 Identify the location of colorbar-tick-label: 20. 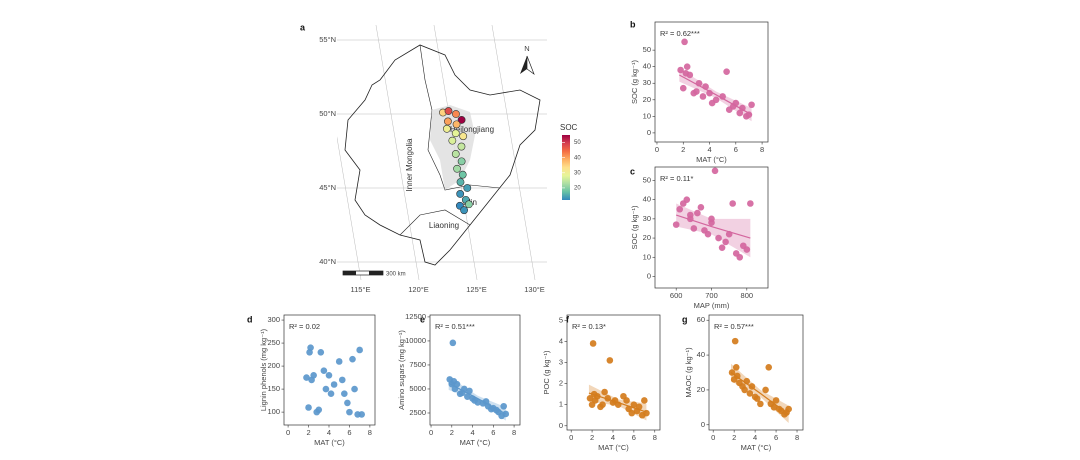
(577, 188).